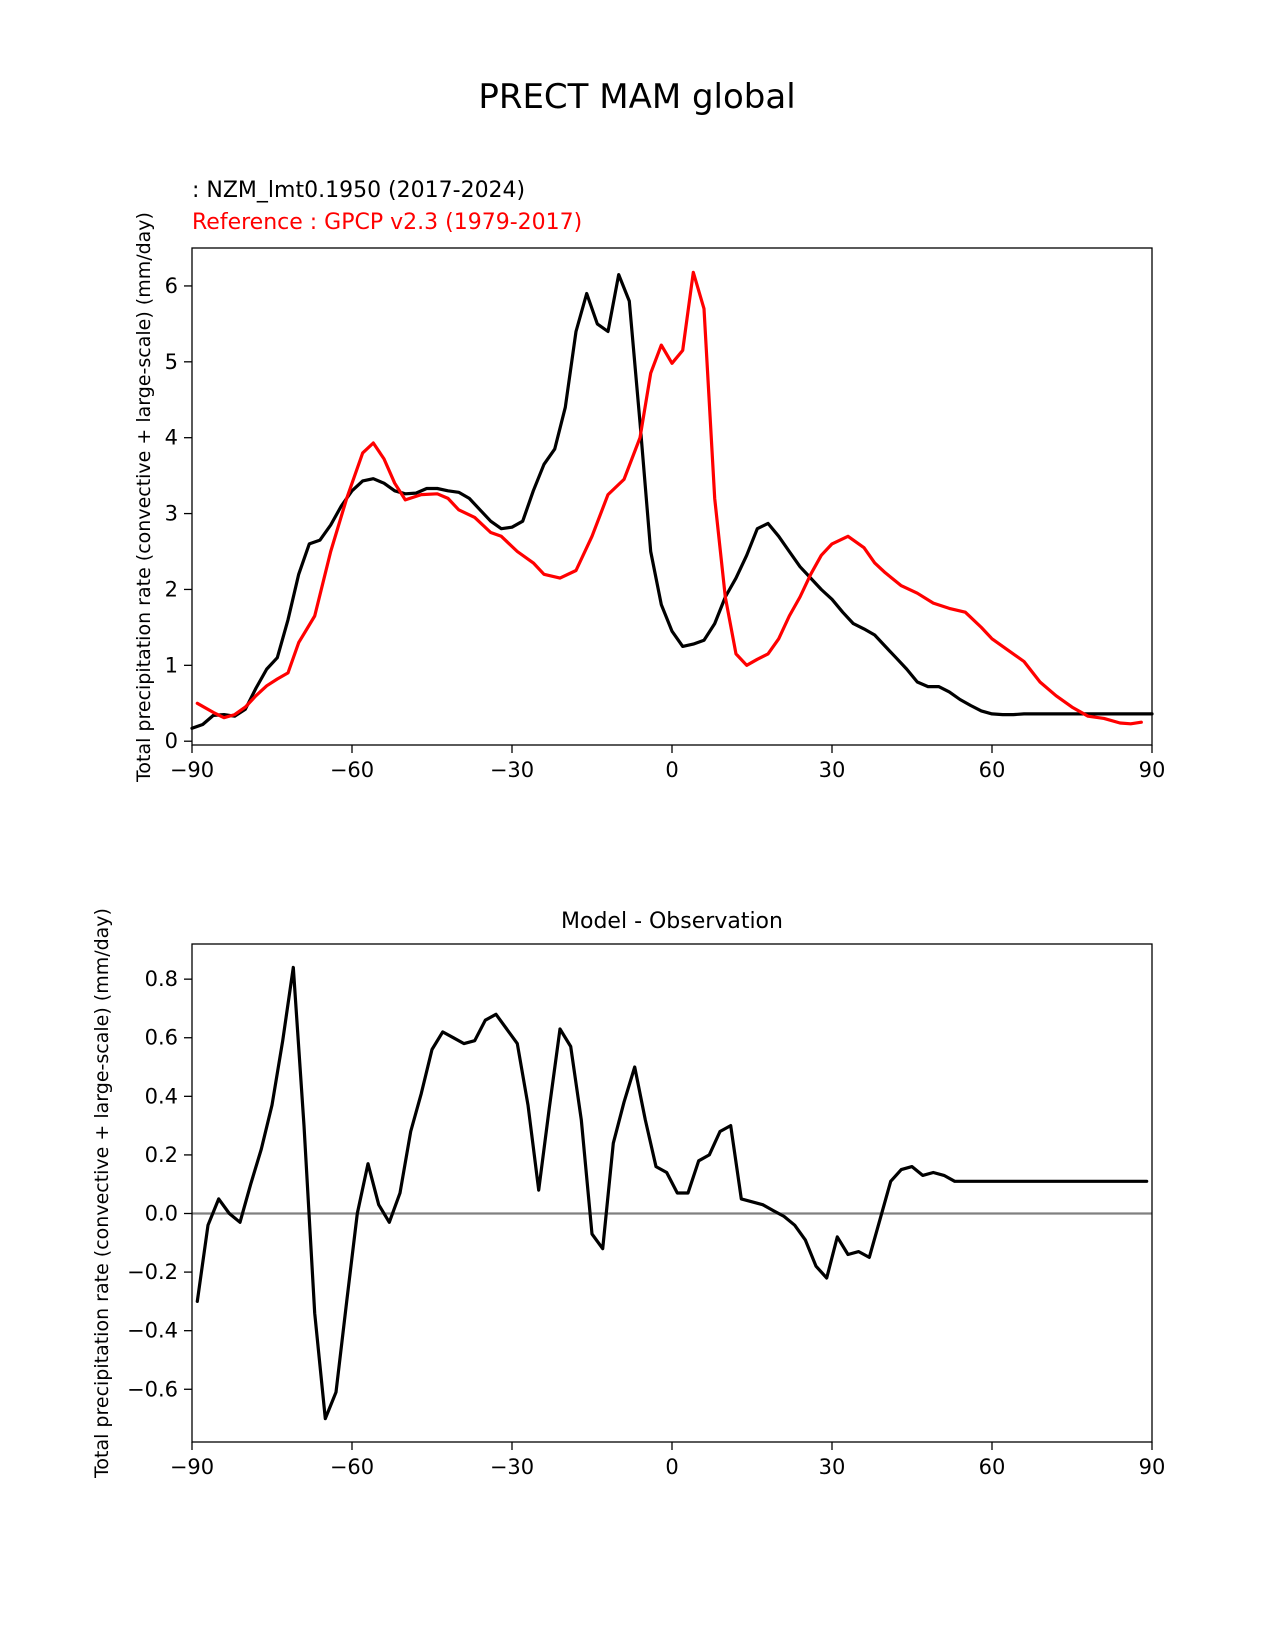 This screenshot has height=1650, width=1275. What do you see at coordinates (512, 1467) in the screenshot?
I see `bottom-x-tick-label: −30` at bounding box center [512, 1467].